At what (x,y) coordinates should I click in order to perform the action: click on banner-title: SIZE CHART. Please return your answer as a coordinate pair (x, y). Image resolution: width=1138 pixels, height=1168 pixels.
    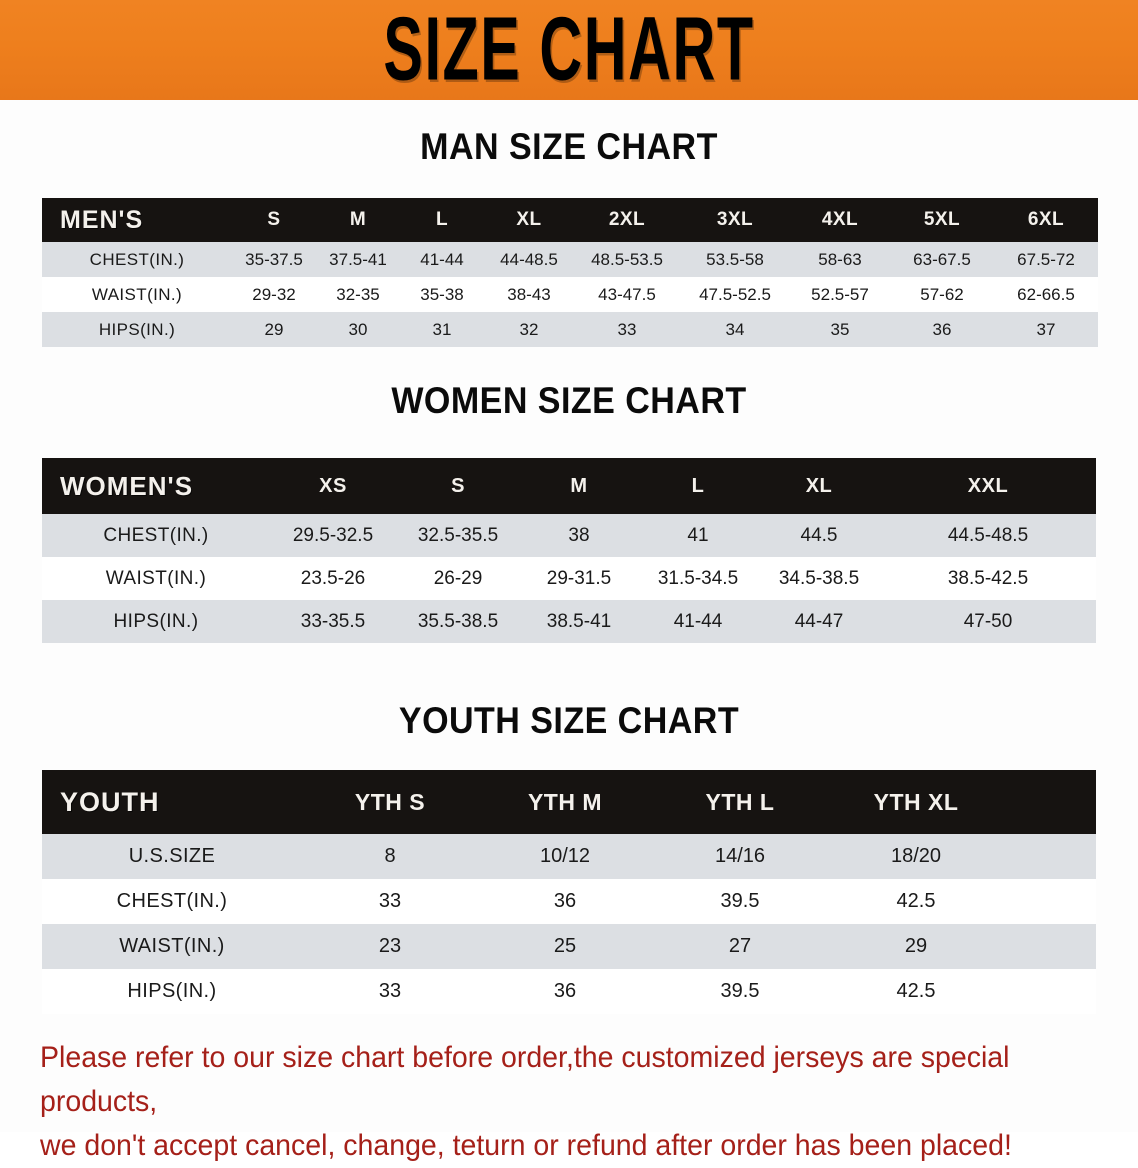
    Looking at the image, I should click on (569, 50).